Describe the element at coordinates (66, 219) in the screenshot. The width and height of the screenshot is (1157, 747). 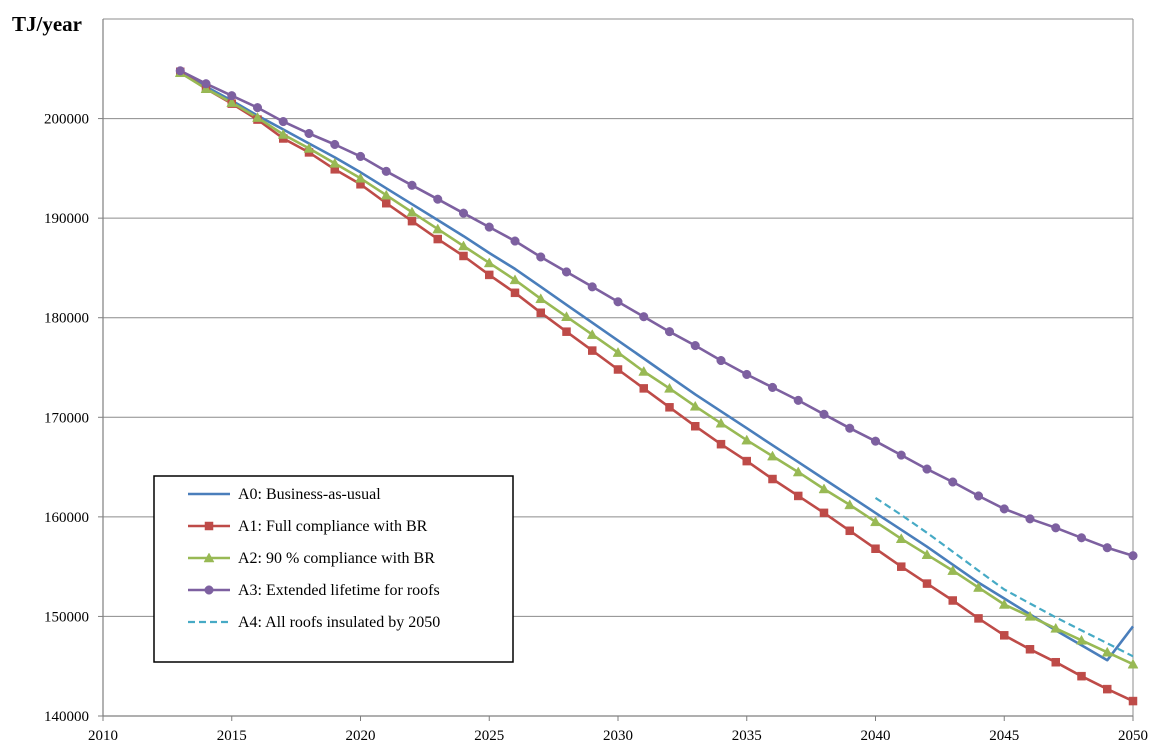
I see `y-tick-label: 190000` at that location.